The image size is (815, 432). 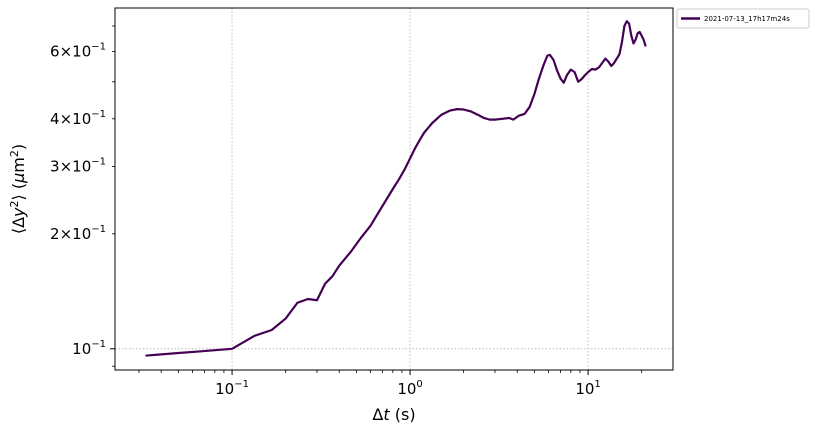 What do you see at coordinates (587, 388) in the screenshot?
I see `x-tick-label: 10¹` at bounding box center [587, 388].